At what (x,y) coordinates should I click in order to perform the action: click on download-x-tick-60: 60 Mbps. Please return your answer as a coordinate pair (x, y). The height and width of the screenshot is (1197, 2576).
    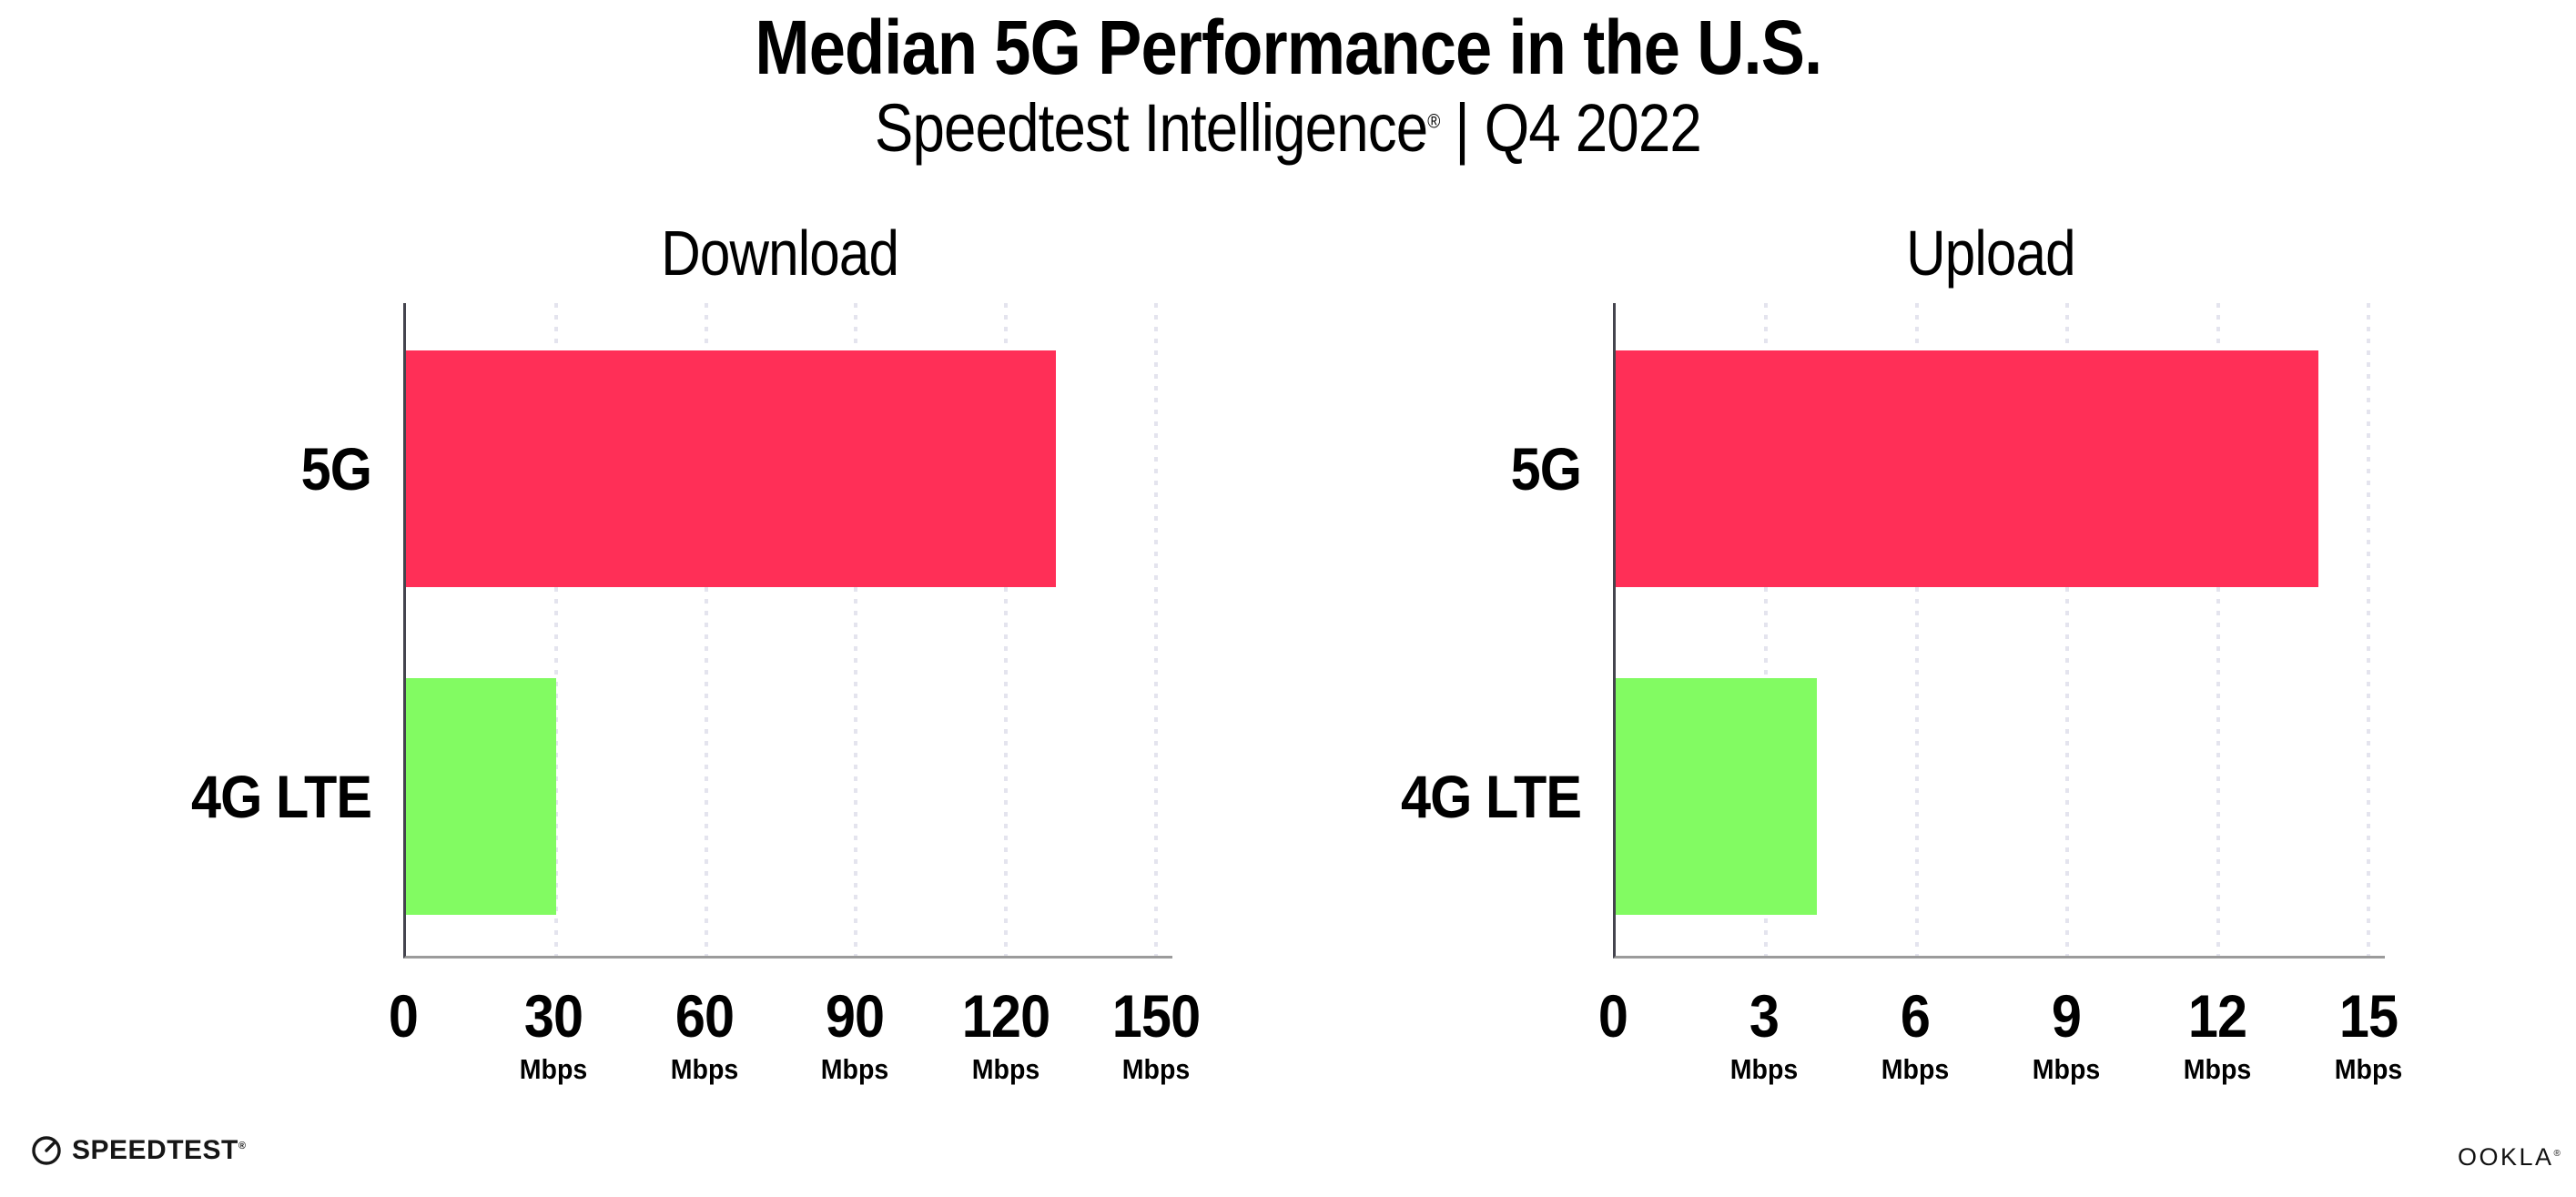
    Looking at the image, I should click on (704, 1034).